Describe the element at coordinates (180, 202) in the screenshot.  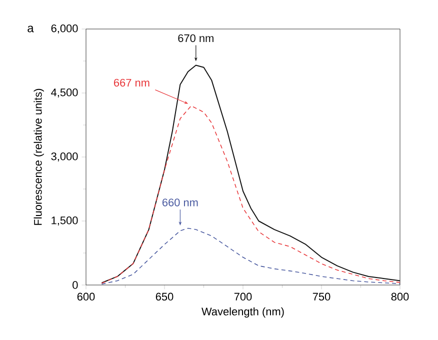
I see `annotation: 660 nm` at that location.